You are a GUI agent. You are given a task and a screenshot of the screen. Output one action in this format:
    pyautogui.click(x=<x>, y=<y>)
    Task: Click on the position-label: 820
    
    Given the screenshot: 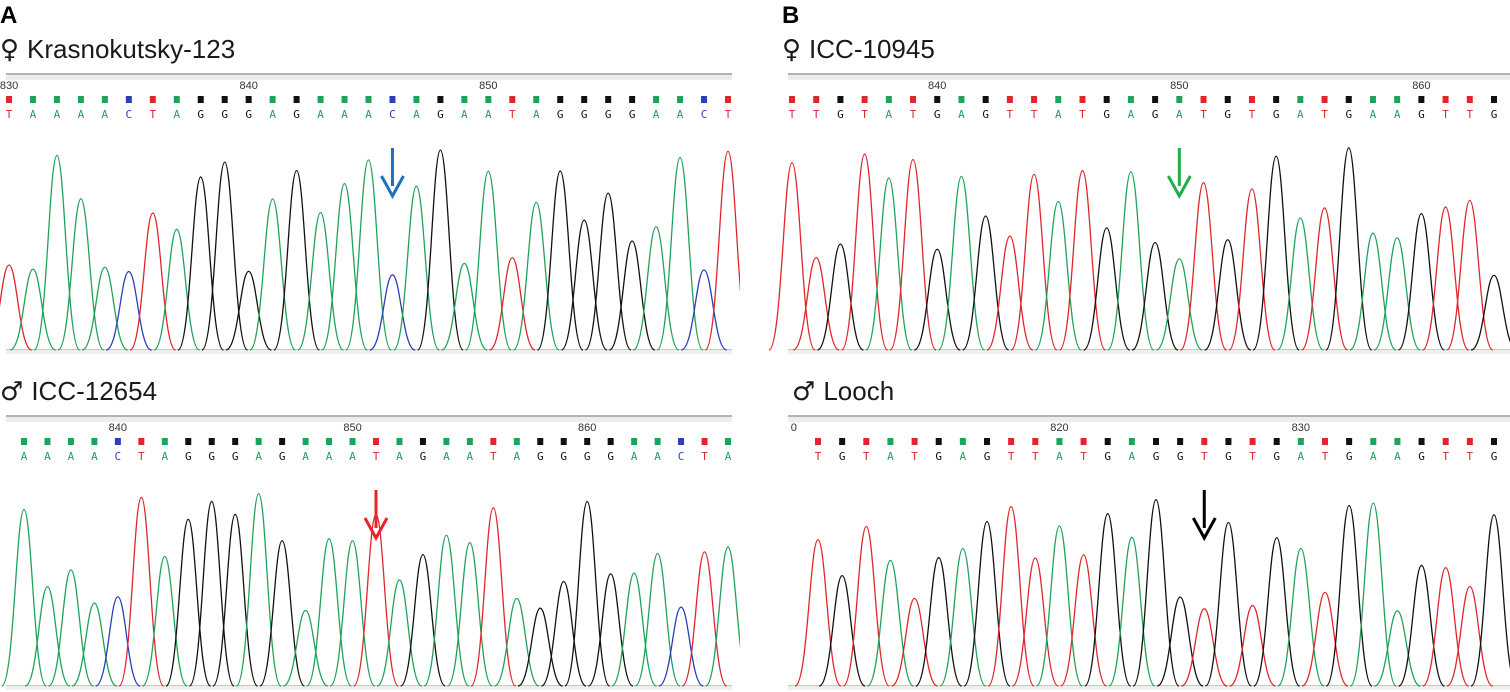 What is the action you would take?
    pyautogui.click(x=1059, y=428)
    